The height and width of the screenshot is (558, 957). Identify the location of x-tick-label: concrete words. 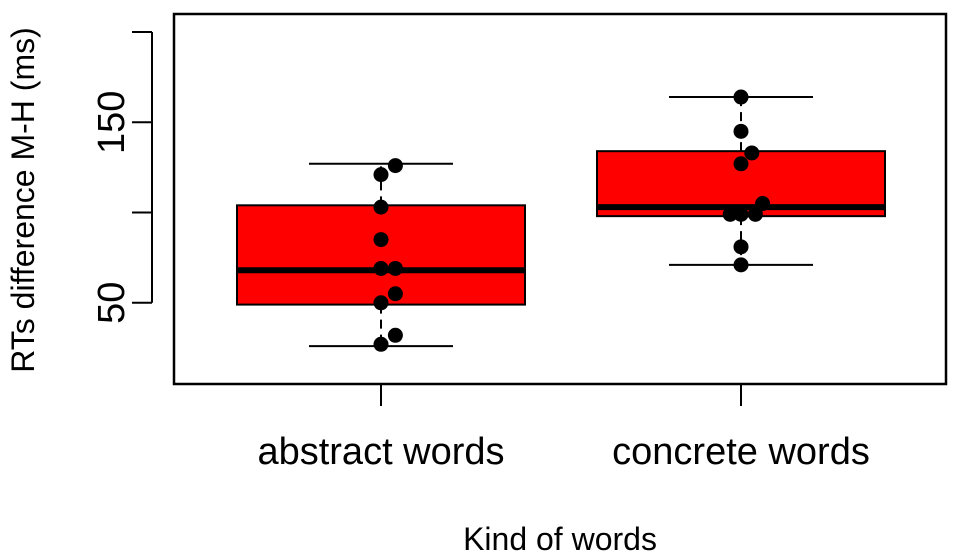
(741, 452).